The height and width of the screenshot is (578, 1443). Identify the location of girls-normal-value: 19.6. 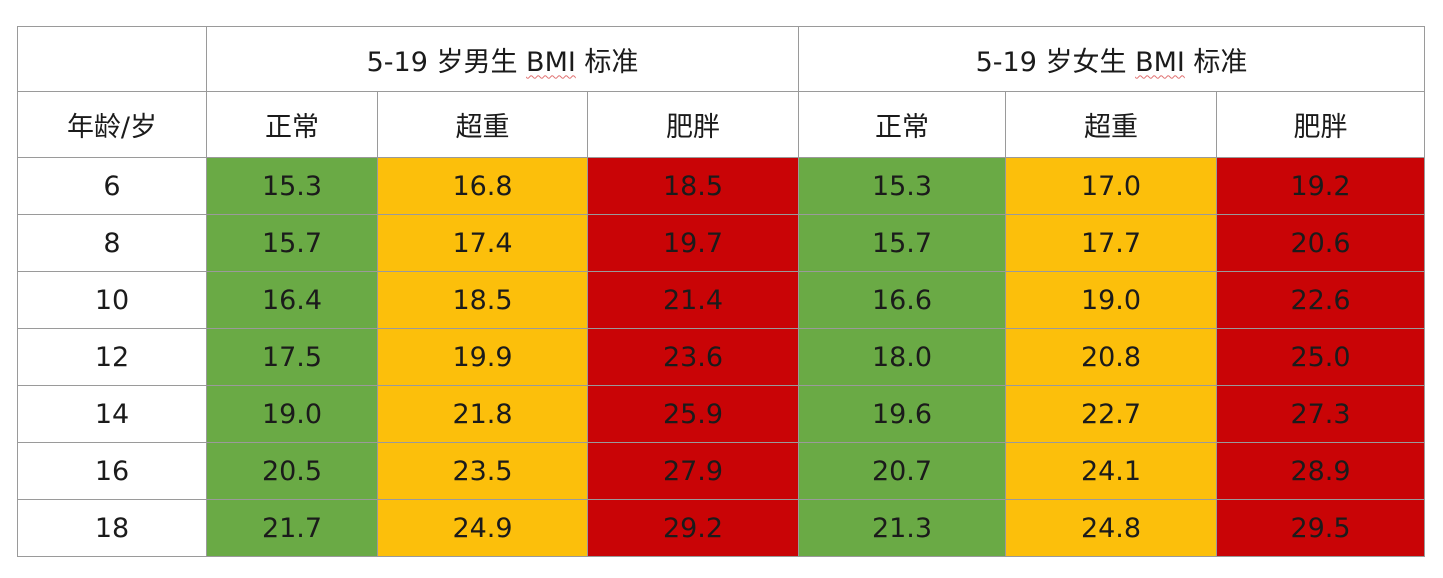
(902, 414).